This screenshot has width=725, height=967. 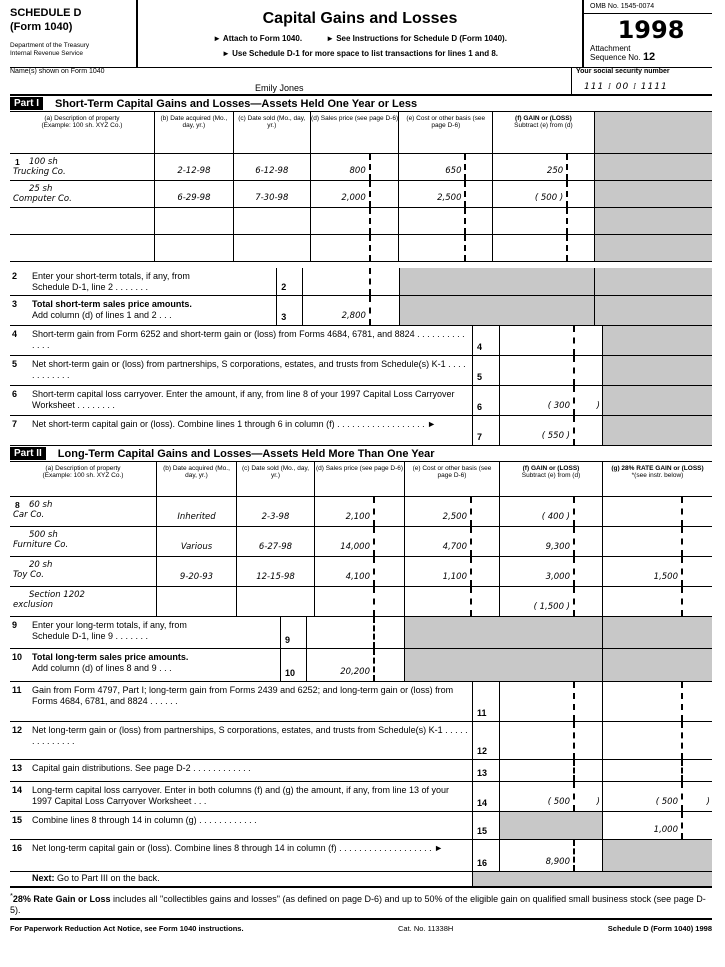 I want to click on line-amount-cents: ), so click(x=598, y=406).